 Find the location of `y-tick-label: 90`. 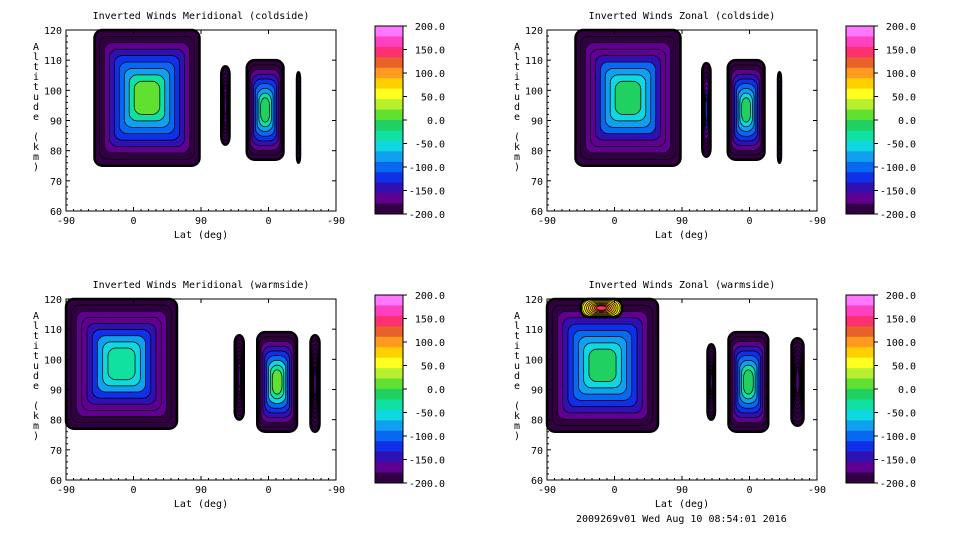

y-tick-label: 90 is located at coordinates (537, 391).